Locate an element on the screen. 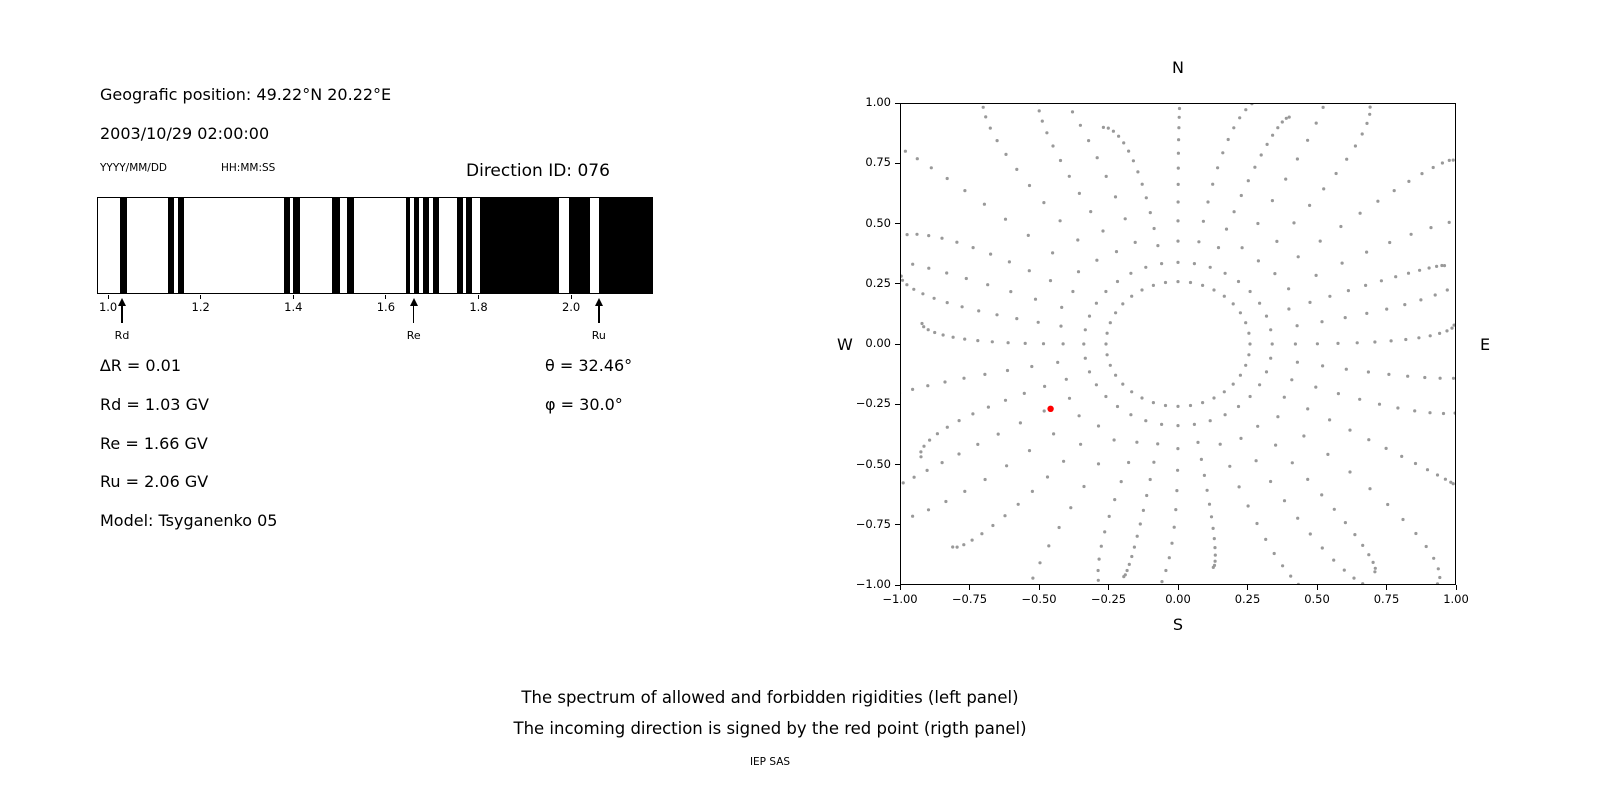 The image size is (1600, 800). spectrum-tick-label: 1.6 is located at coordinates (386, 307).